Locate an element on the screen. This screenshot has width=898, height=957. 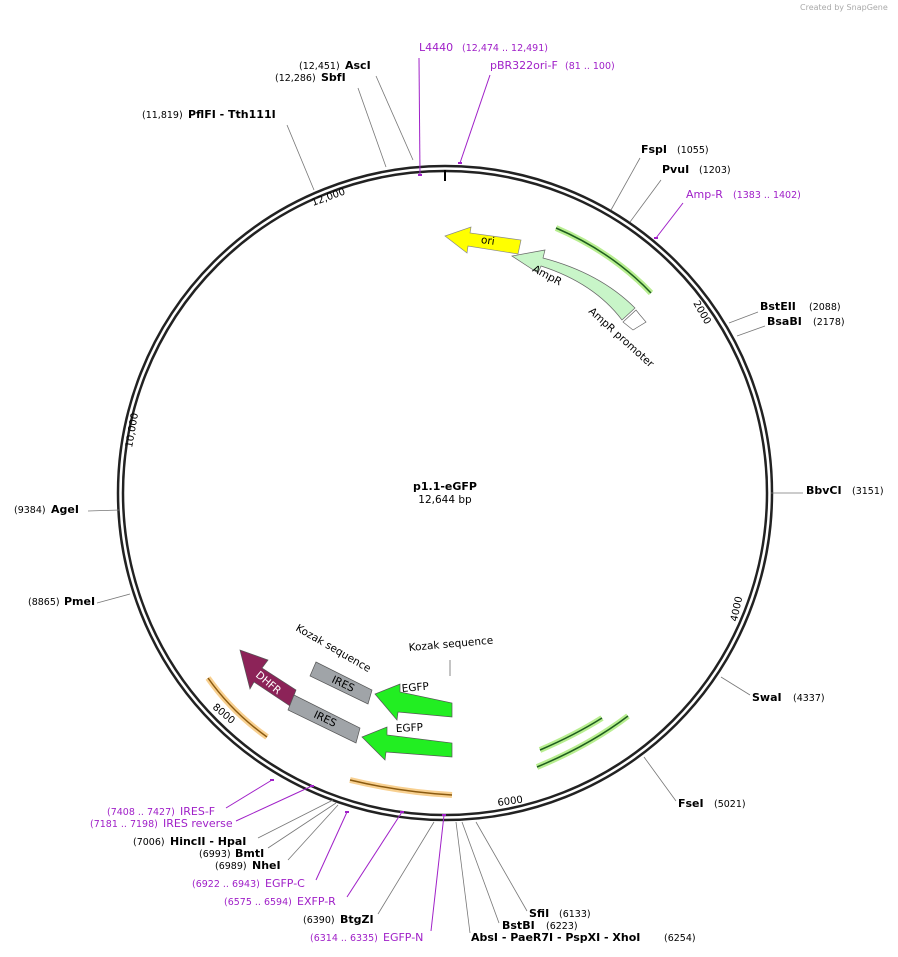
ampr-arrow is located at coordinates (573, 285).